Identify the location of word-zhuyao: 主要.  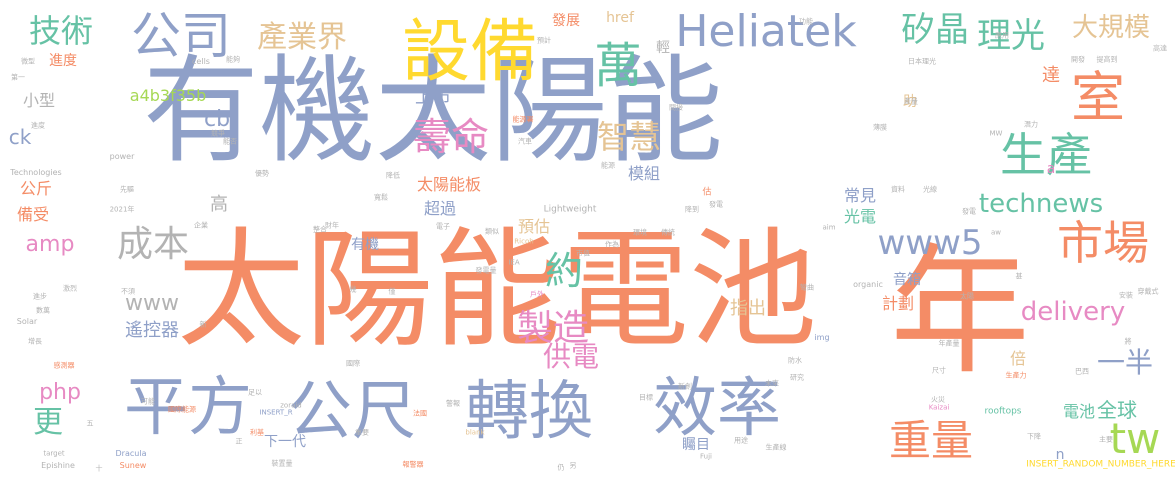
(1106, 439).